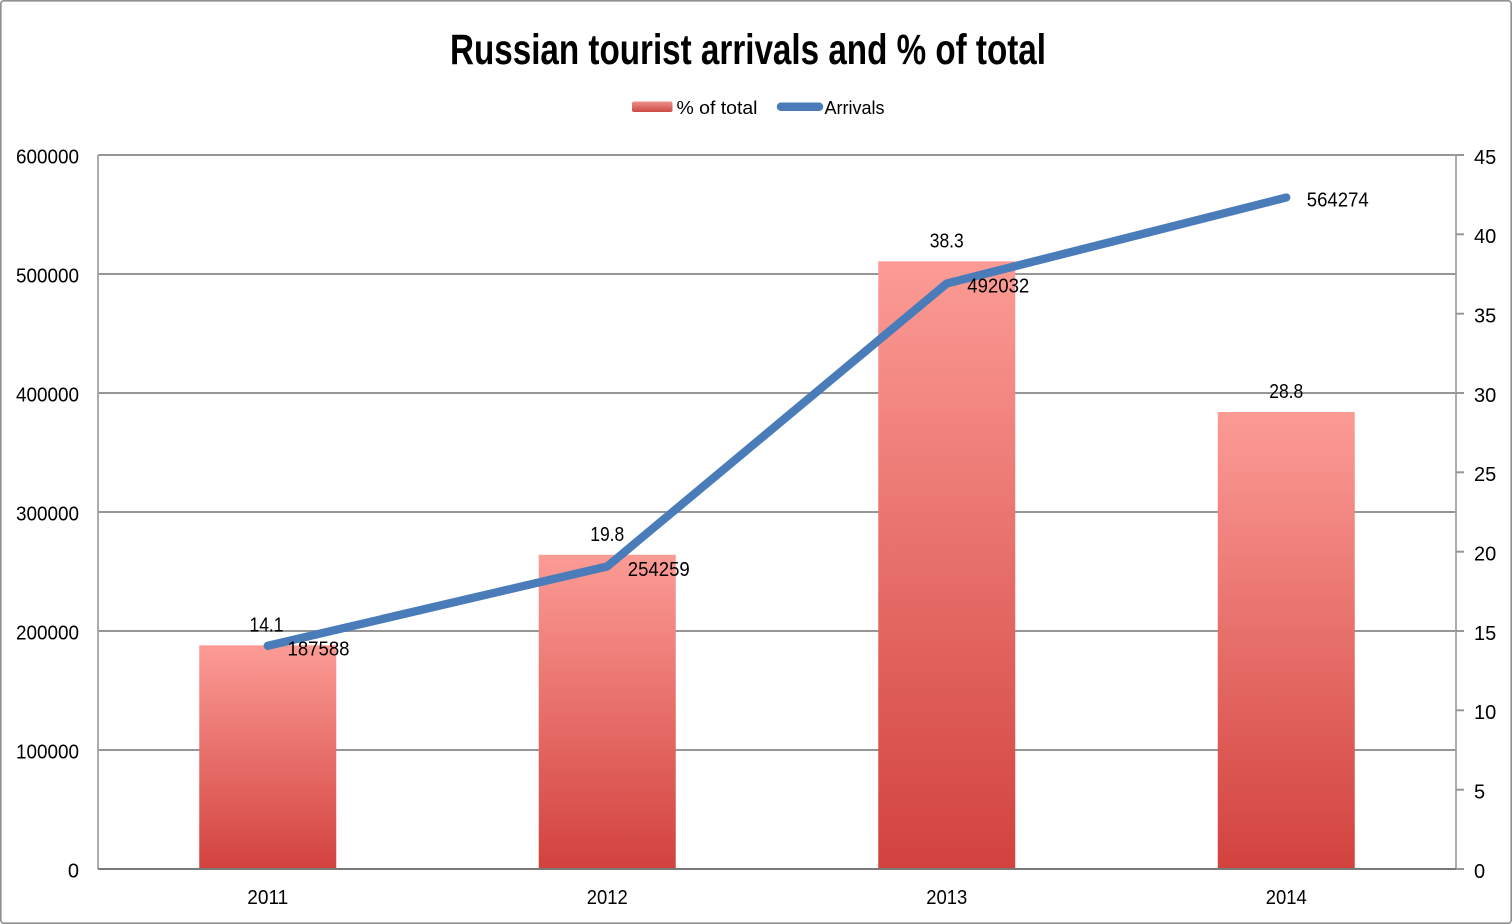 This screenshot has height=924, width=1512. What do you see at coordinates (1485, 158) in the screenshot?
I see `svg-text: 45` at bounding box center [1485, 158].